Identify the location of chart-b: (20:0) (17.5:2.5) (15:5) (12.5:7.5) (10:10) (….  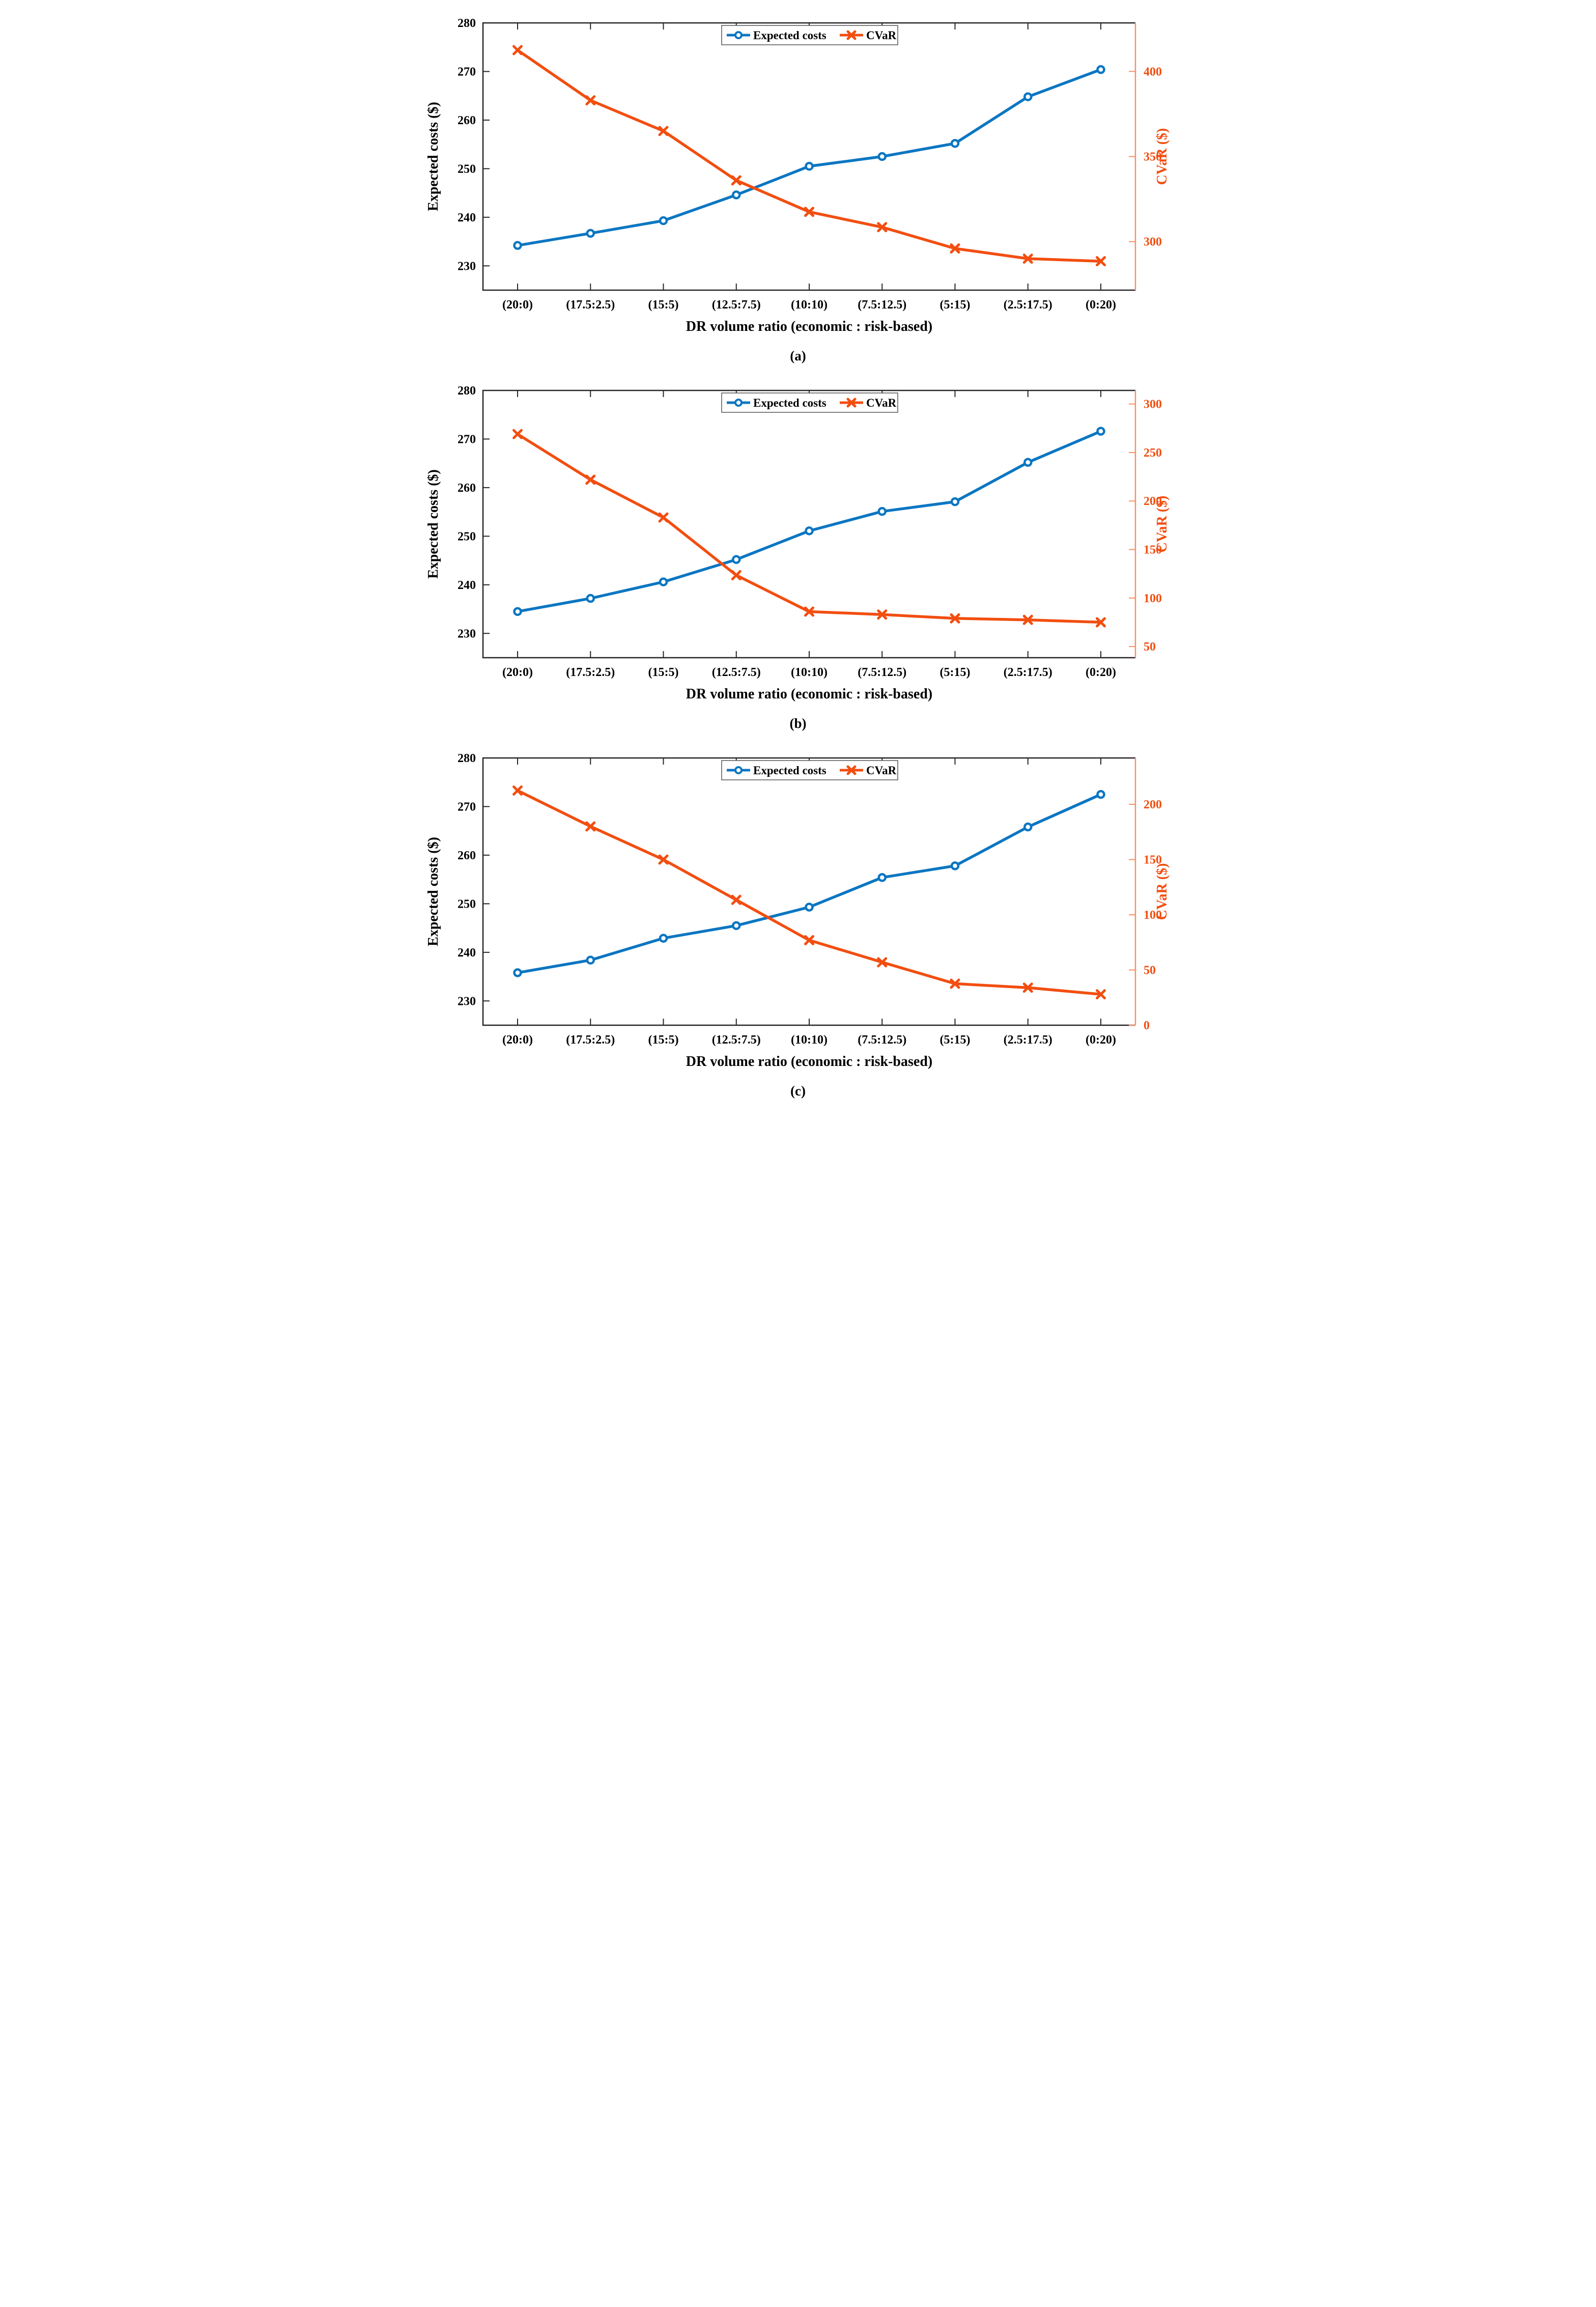
(798, 551).